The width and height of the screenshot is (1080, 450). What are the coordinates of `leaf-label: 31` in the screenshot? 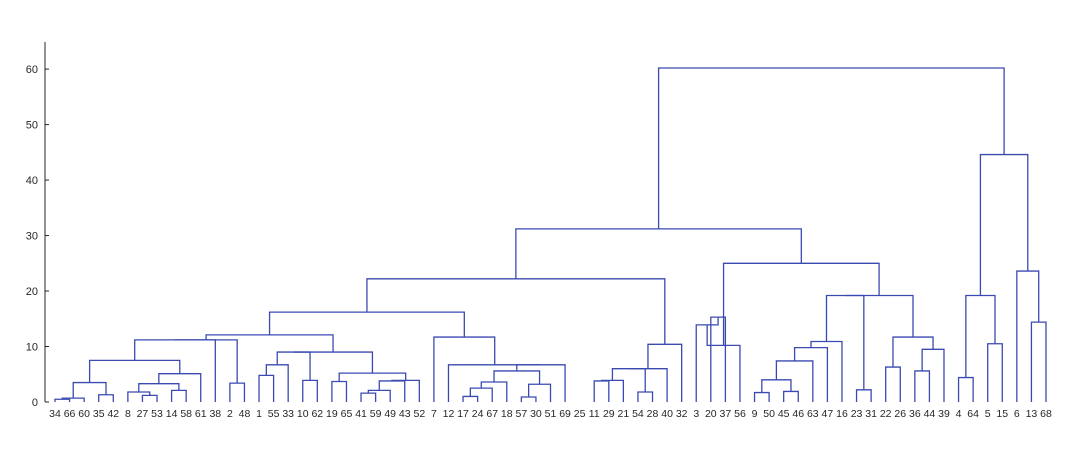 It's located at (871, 414).